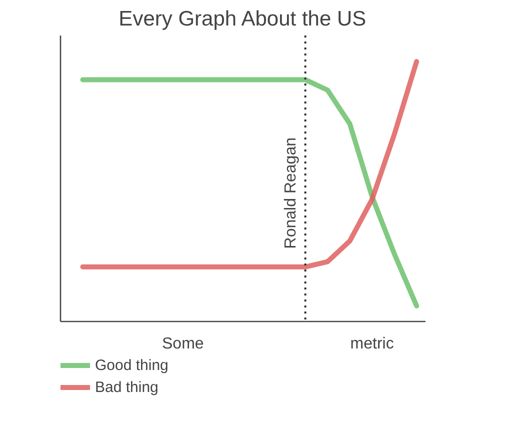 This screenshot has height=430, width=512. What do you see at coordinates (126, 387) in the screenshot?
I see `legend-label: Bad thing` at bounding box center [126, 387].